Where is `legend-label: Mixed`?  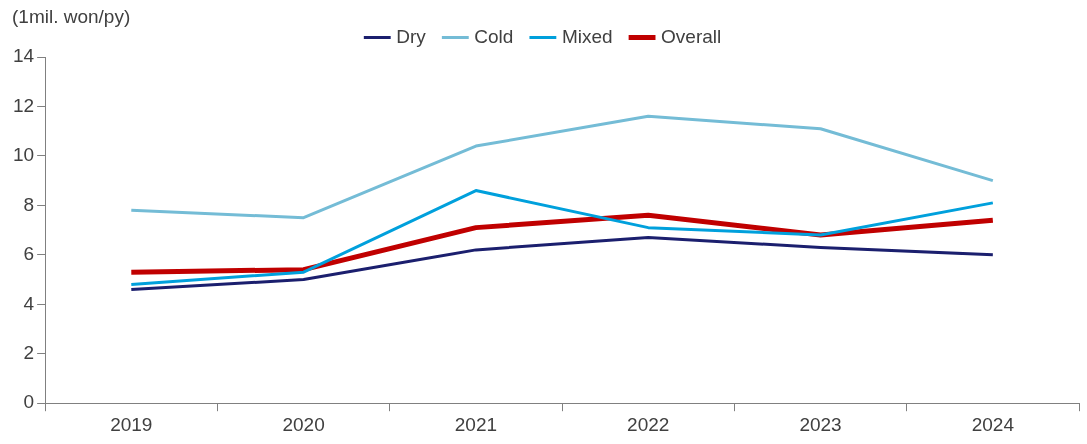
legend-label: Mixed is located at coordinates (587, 36).